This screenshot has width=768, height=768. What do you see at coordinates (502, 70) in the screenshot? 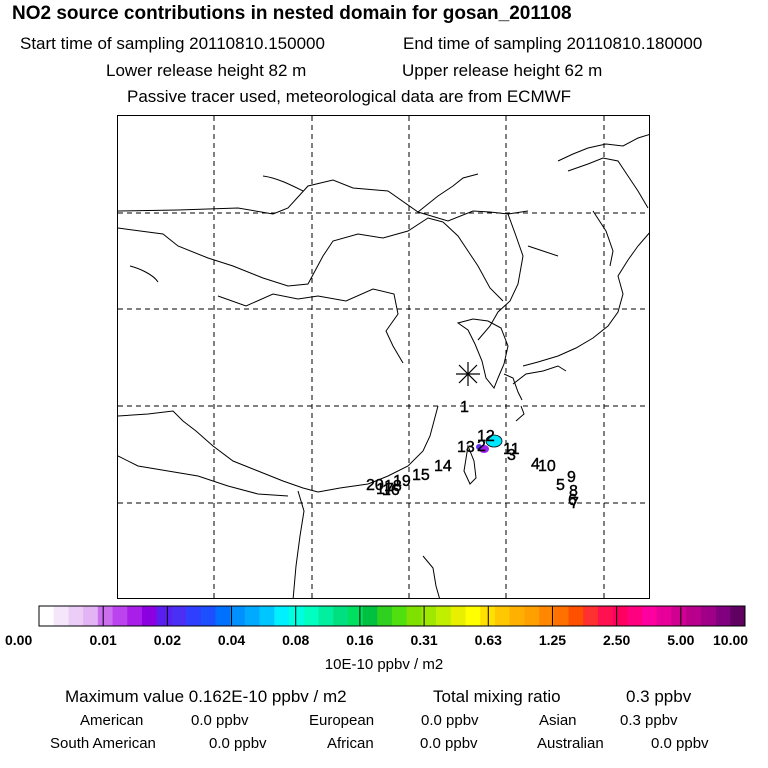
I see `upper-release-height-label: Upper release height 62 m` at bounding box center [502, 70].